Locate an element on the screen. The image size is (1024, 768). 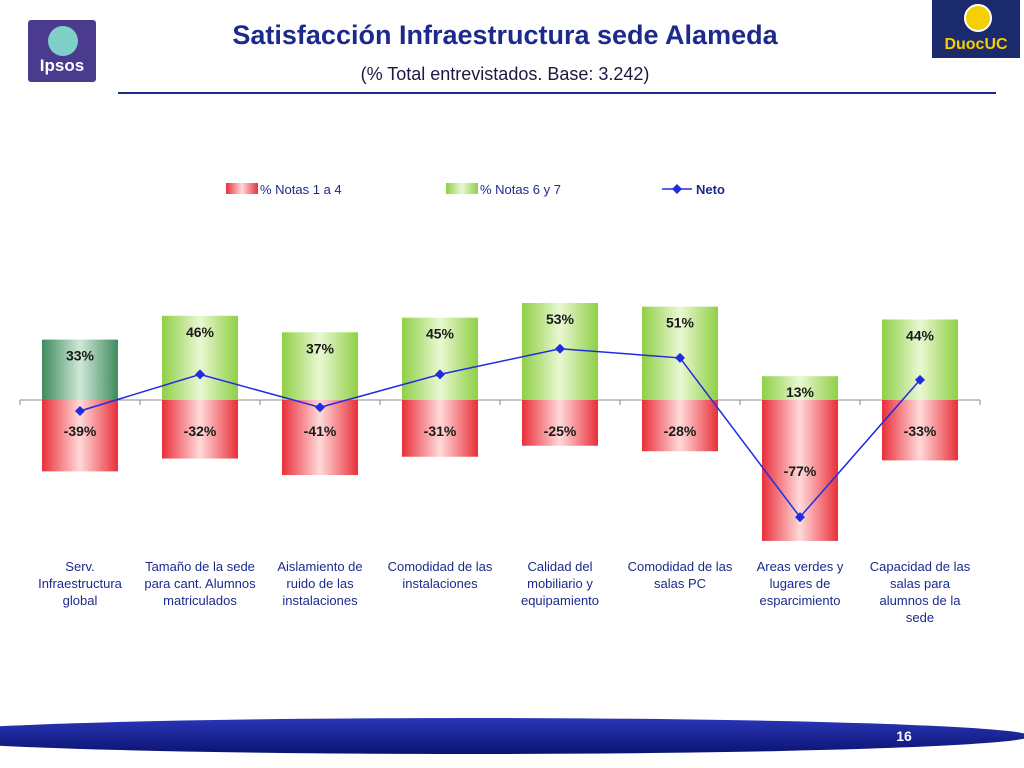
data-label-notas-1-4: -32% is located at coordinates (200, 431).